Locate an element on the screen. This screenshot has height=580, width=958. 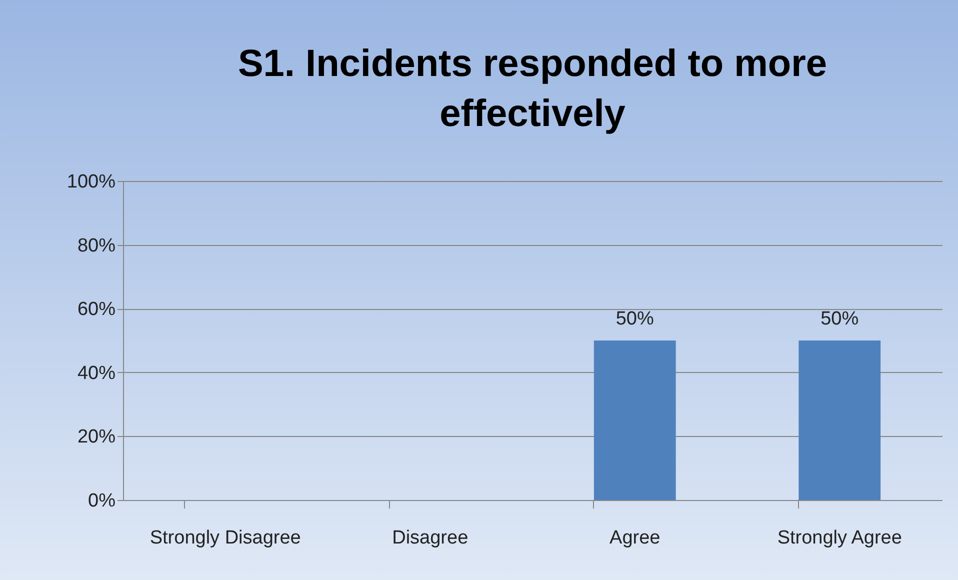
y-tick-label: 0% is located at coordinates (102, 501).